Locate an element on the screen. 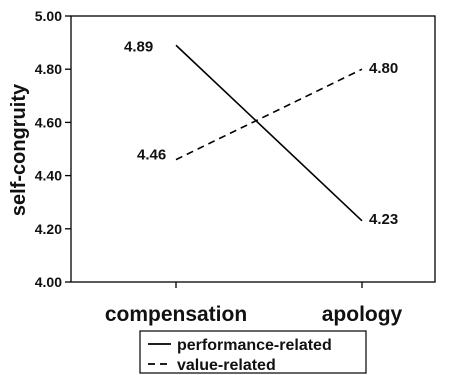 The width and height of the screenshot is (450, 375). y-tick-label: 4.20 is located at coordinates (48, 229).